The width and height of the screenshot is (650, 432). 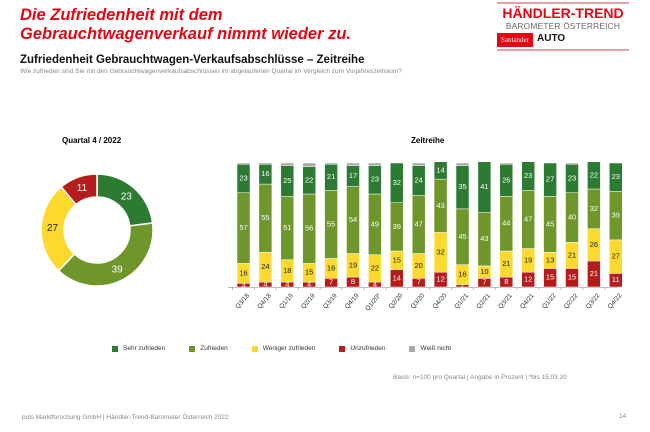 What do you see at coordinates (563, 26) in the screenshot?
I see `logo-subtitle: BAROMETER ÖSTERREICH` at bounding box center [563, 26].